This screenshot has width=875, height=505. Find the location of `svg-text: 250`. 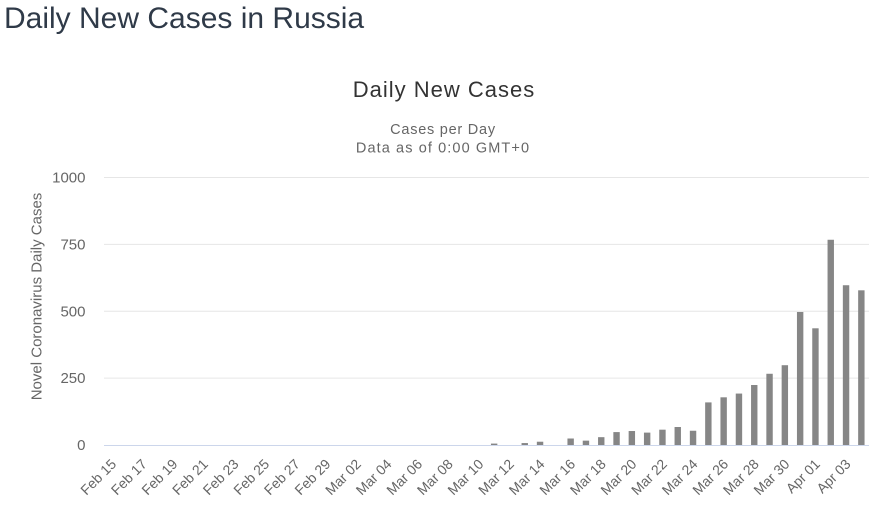

svg-text: 250 is located at coordinates (72, 378).